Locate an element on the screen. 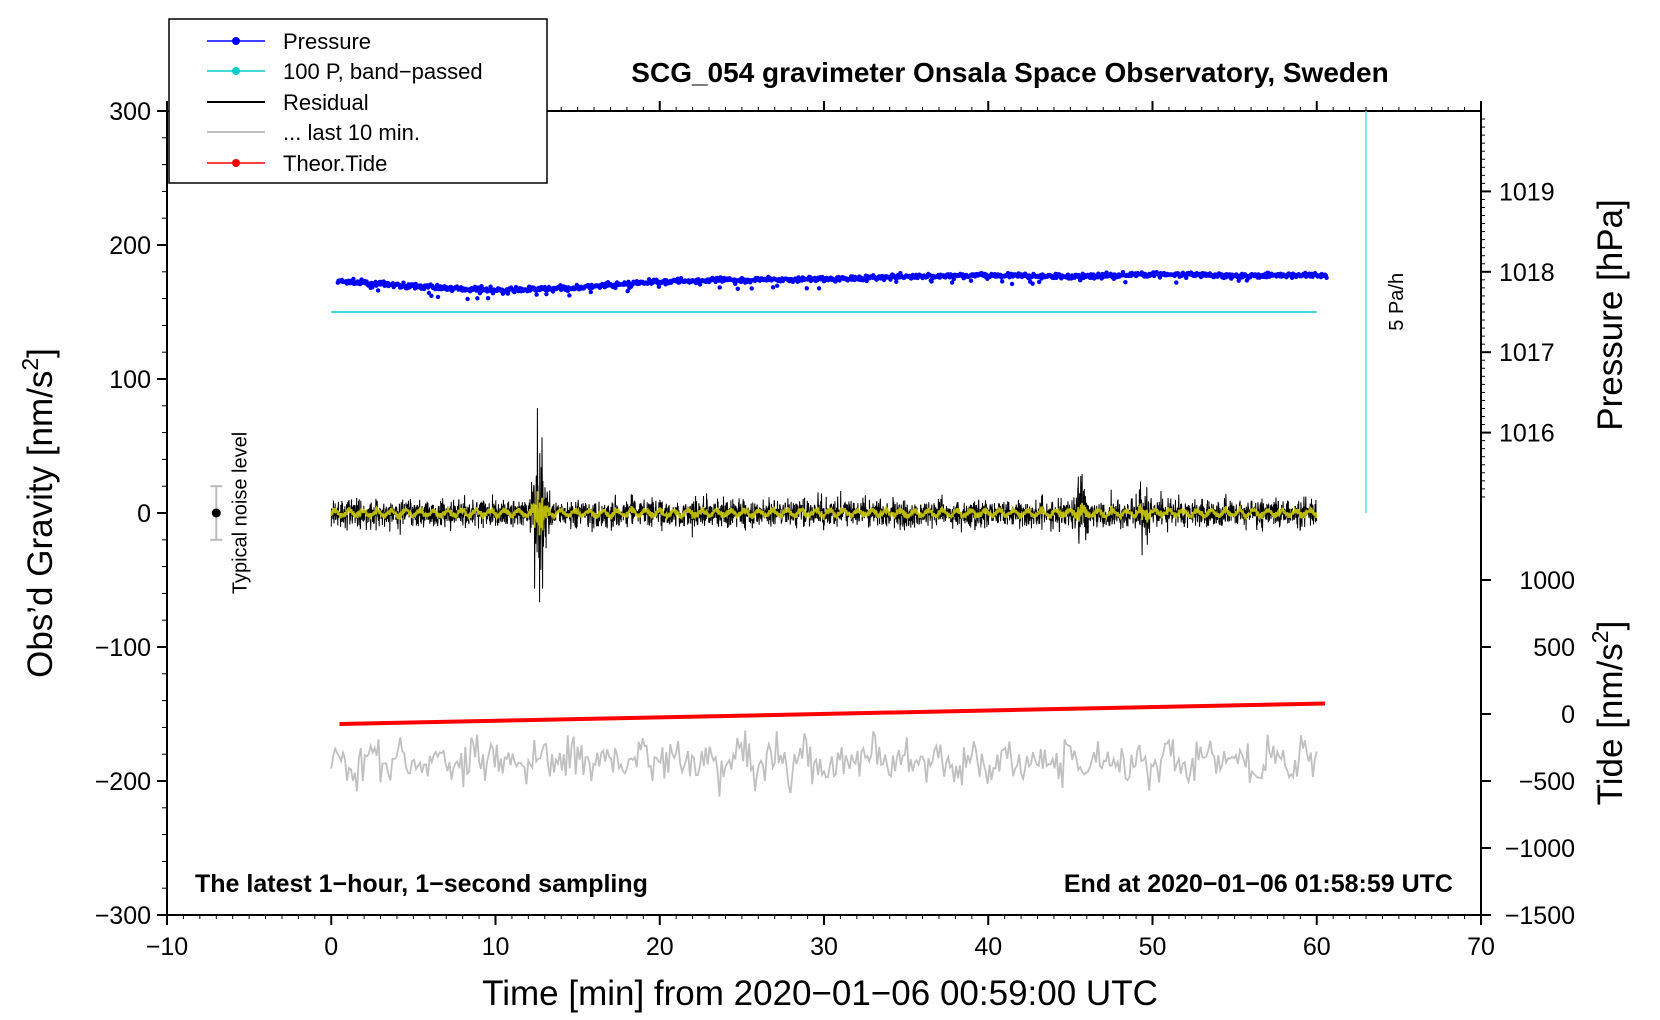 This screenshot has width=1660, height=1020. y-axis-label-left-end: ] is located at coordinates (40, 353).